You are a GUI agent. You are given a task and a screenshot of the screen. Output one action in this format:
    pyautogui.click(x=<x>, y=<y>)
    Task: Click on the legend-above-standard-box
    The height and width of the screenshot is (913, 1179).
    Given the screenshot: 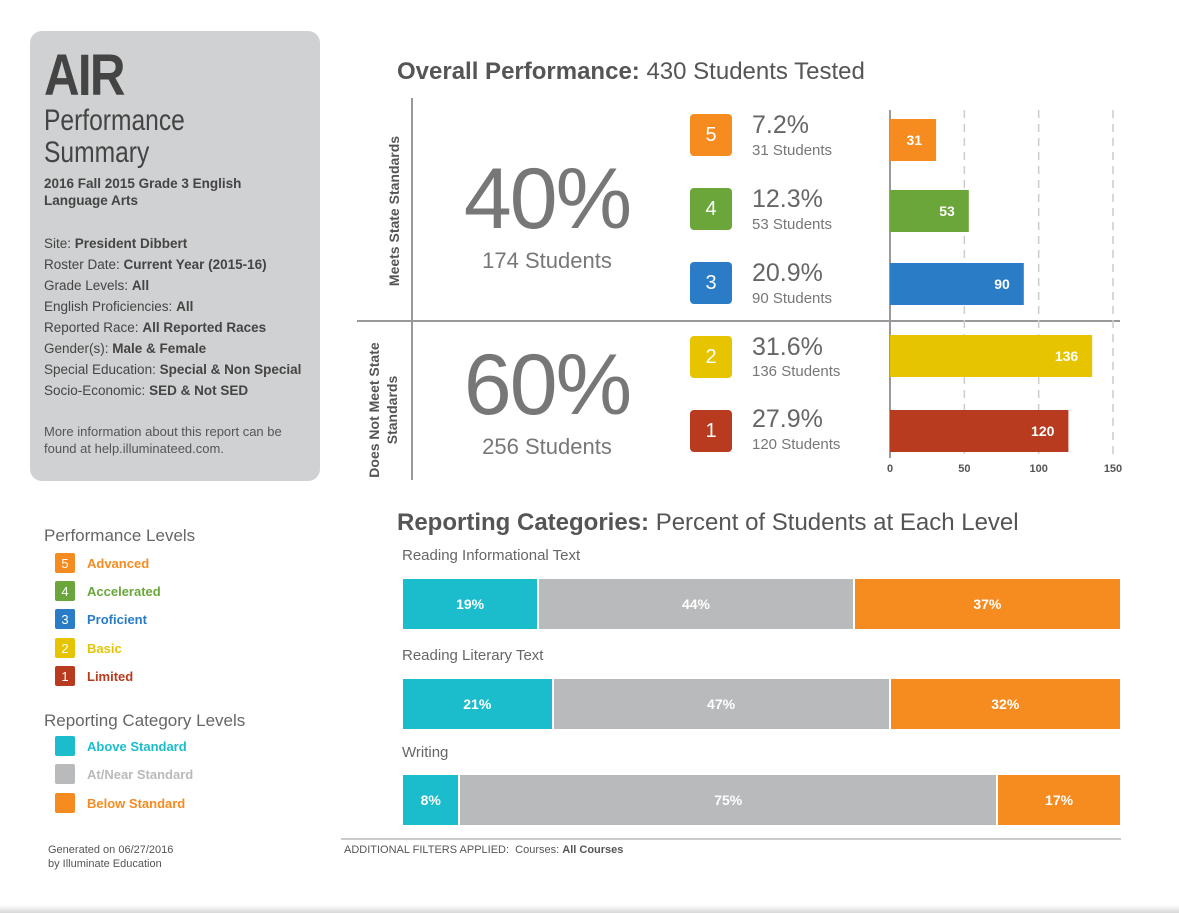 What is the action you would take?
    pyautogui.click(x=65, y=746)
    